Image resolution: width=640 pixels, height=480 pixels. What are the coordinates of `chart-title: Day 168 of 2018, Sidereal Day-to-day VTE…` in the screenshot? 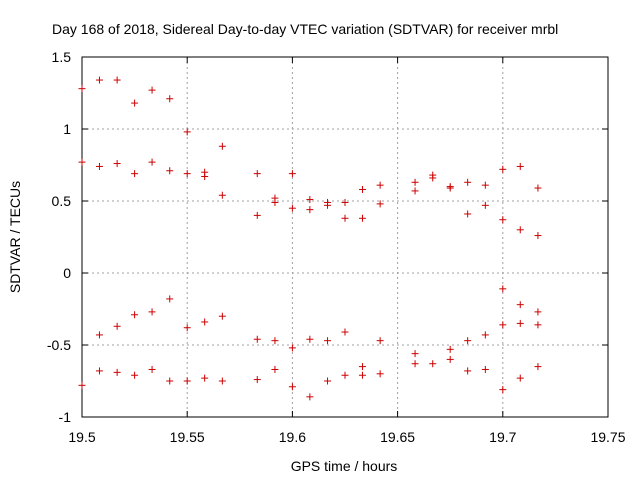 It's located at (305, 29).